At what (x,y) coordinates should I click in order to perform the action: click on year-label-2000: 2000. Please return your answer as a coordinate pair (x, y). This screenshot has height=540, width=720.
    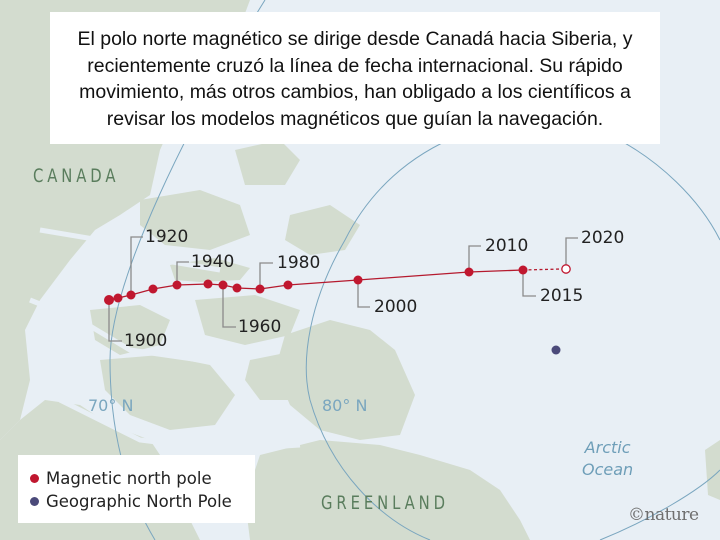
    Looking at the image, I should click on (396, 307).